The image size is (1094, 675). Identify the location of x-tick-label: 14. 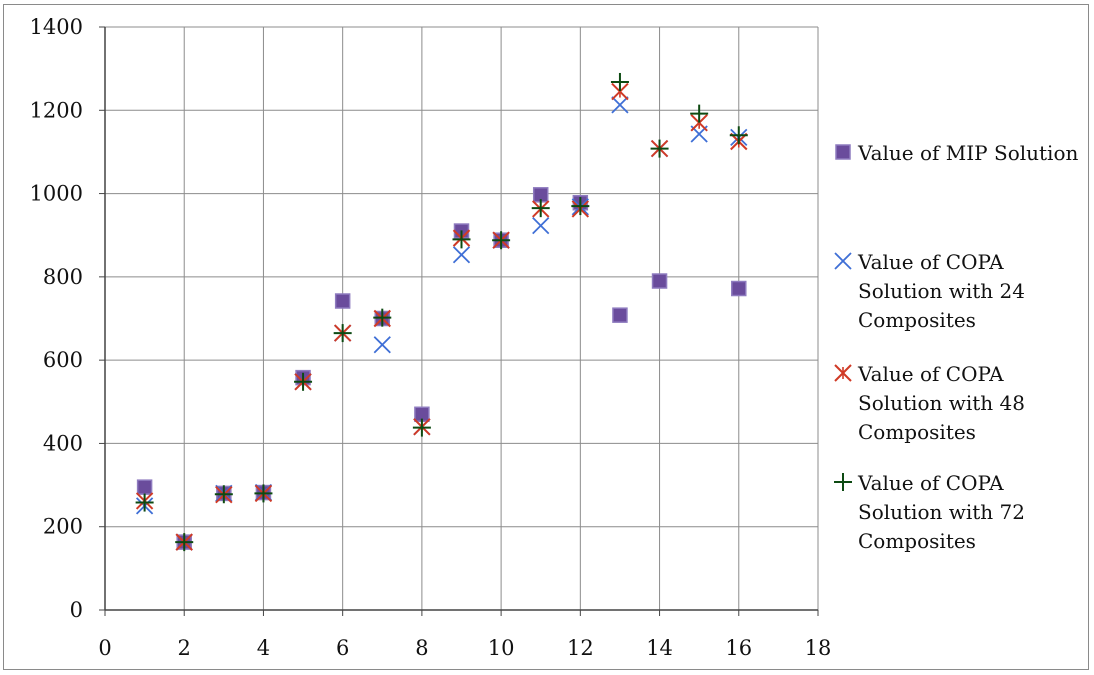
(659, 648).